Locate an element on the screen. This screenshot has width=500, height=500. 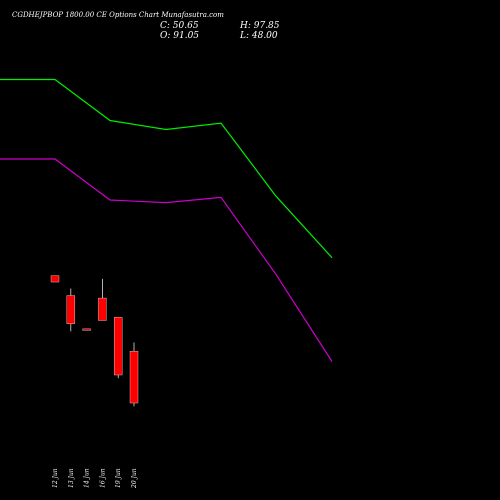
x-tick-label: 16 Jun is located at coordinates (102, 478).